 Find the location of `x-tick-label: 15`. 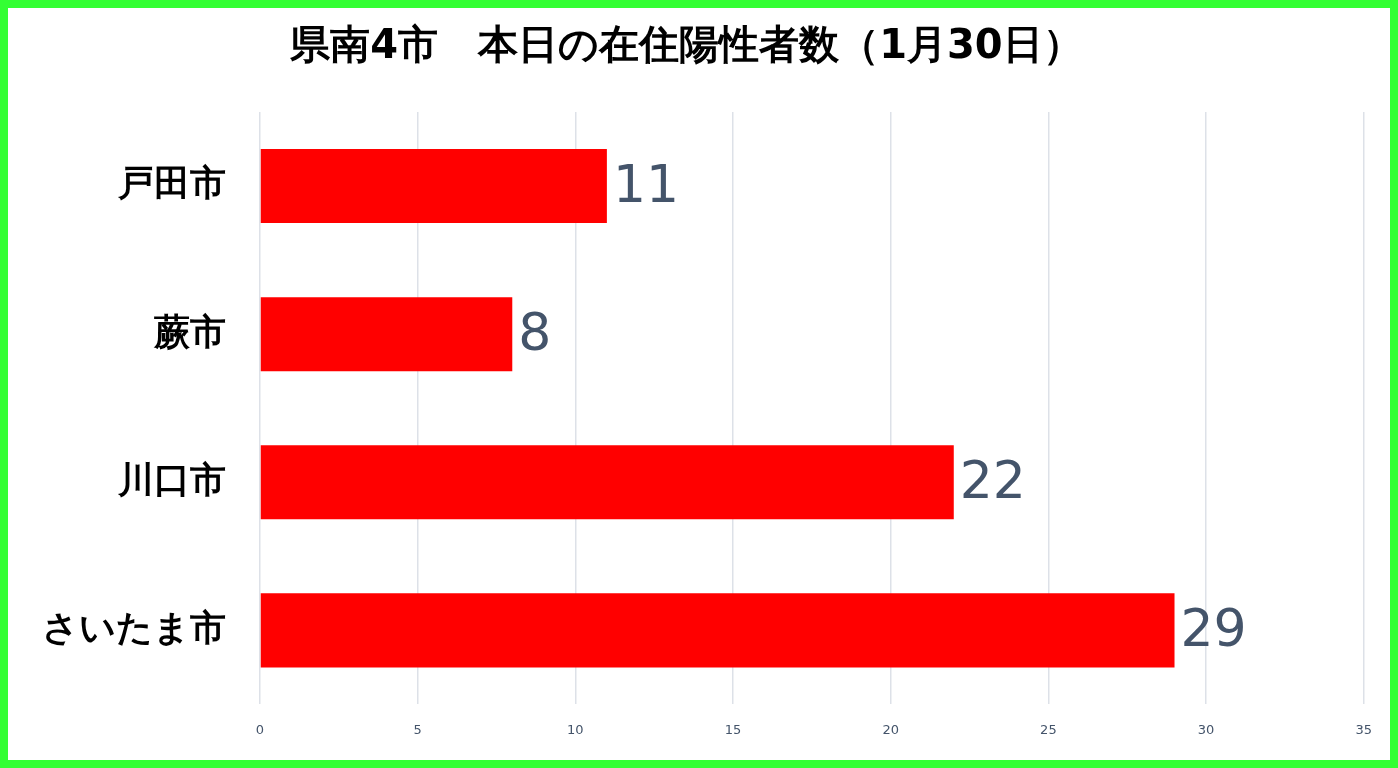

x-tick-label: 15 is located at coordinates (733, 729).